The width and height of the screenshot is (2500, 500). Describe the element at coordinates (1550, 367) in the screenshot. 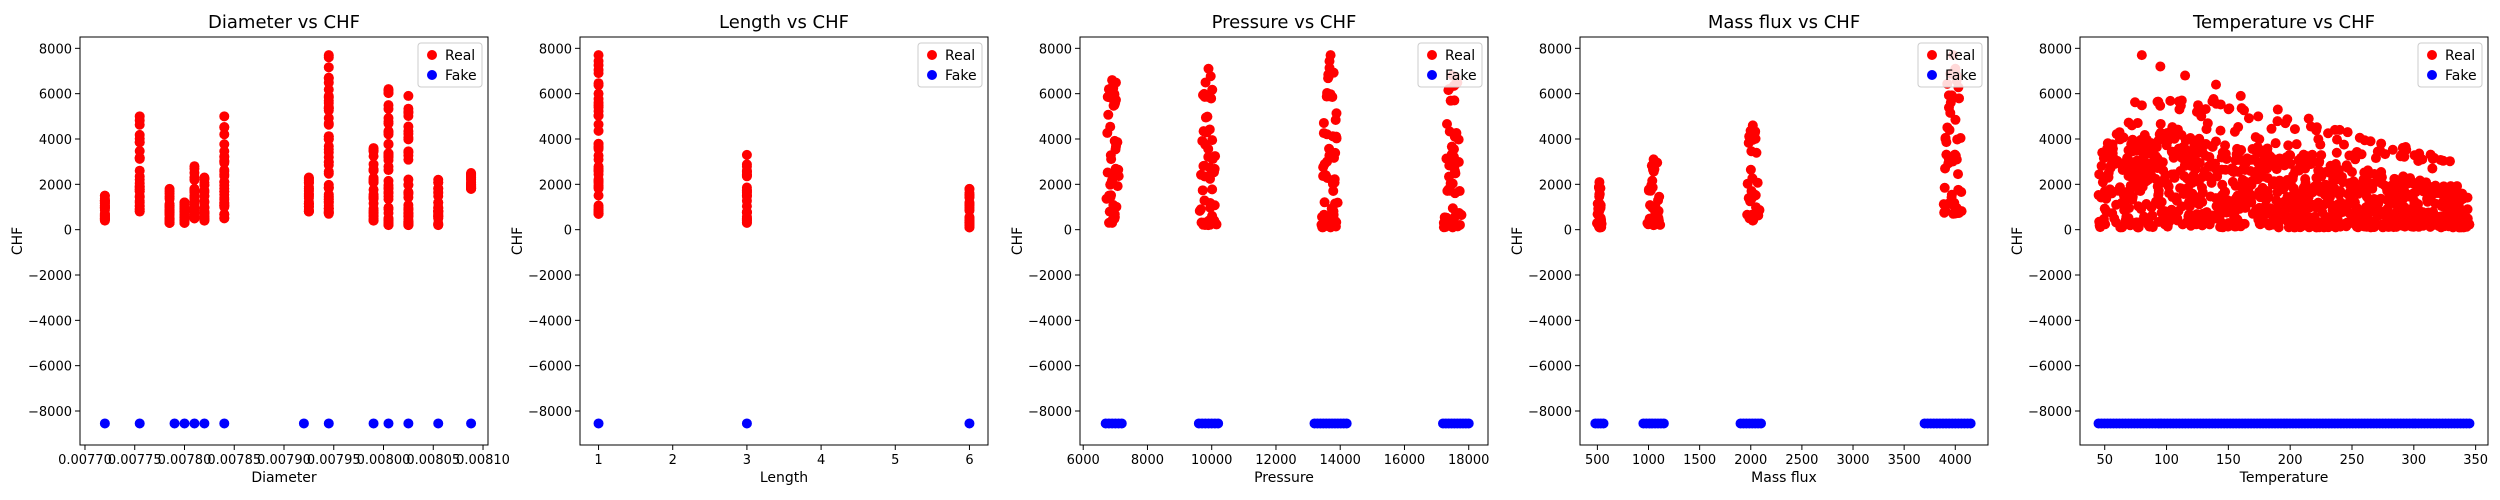

I see `y-tick-label: −6000` at that location.